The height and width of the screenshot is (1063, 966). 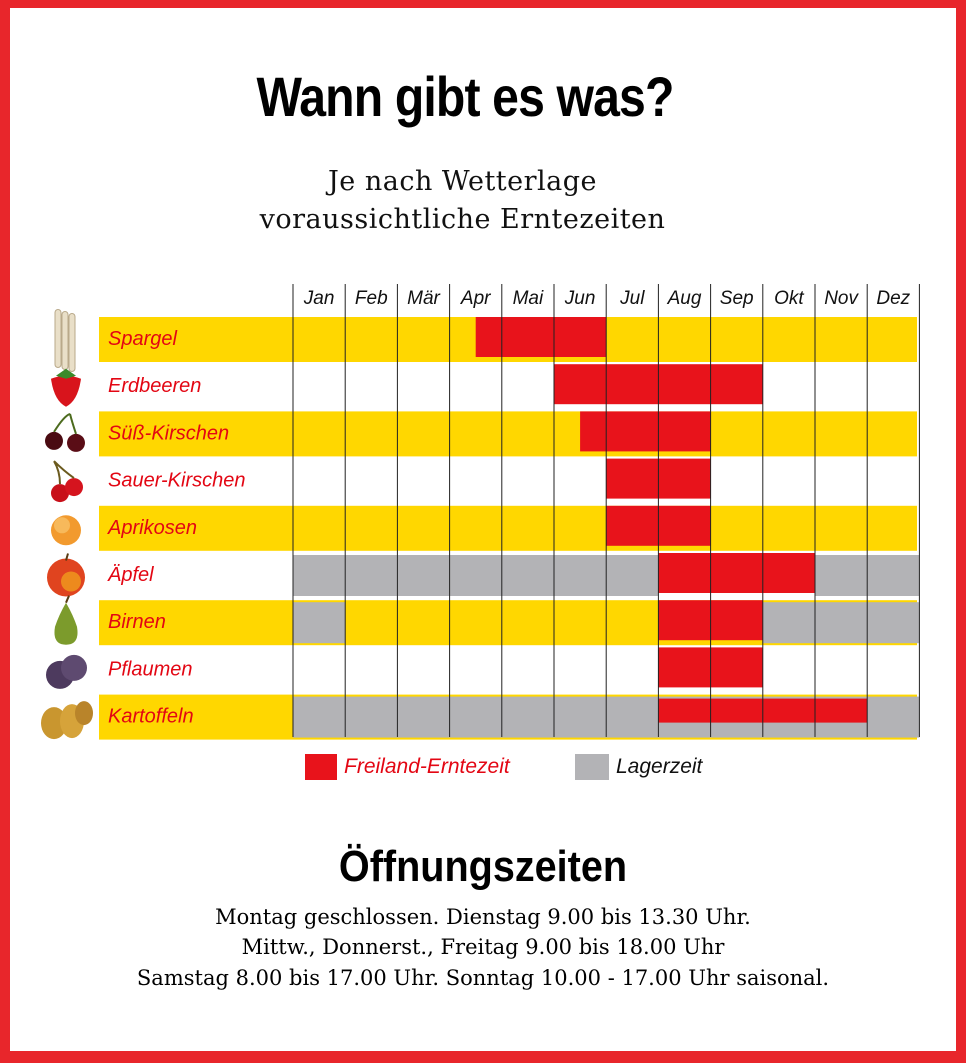 I want to click on month-label: Mär, so click(x=423, y=298).